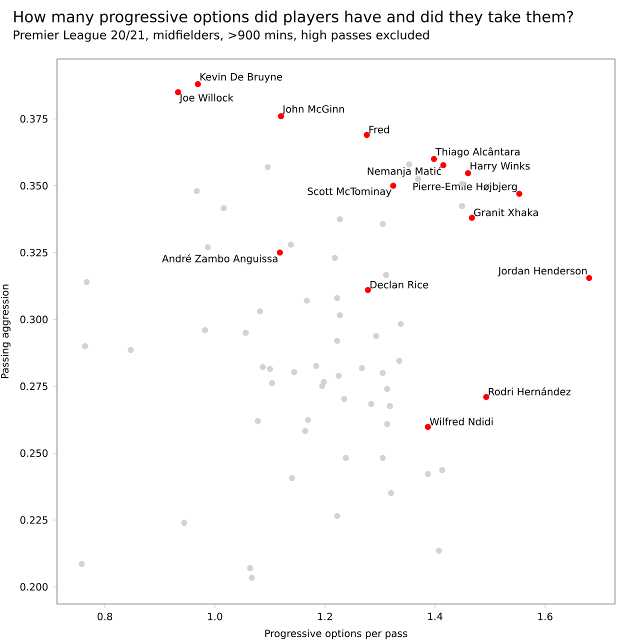 This screenshot has height=641, width=622. What do you see at coordinates (435, 616) in the screenshot?
I see `x-tick-label: 1.4` at bounding box center [435, 616].